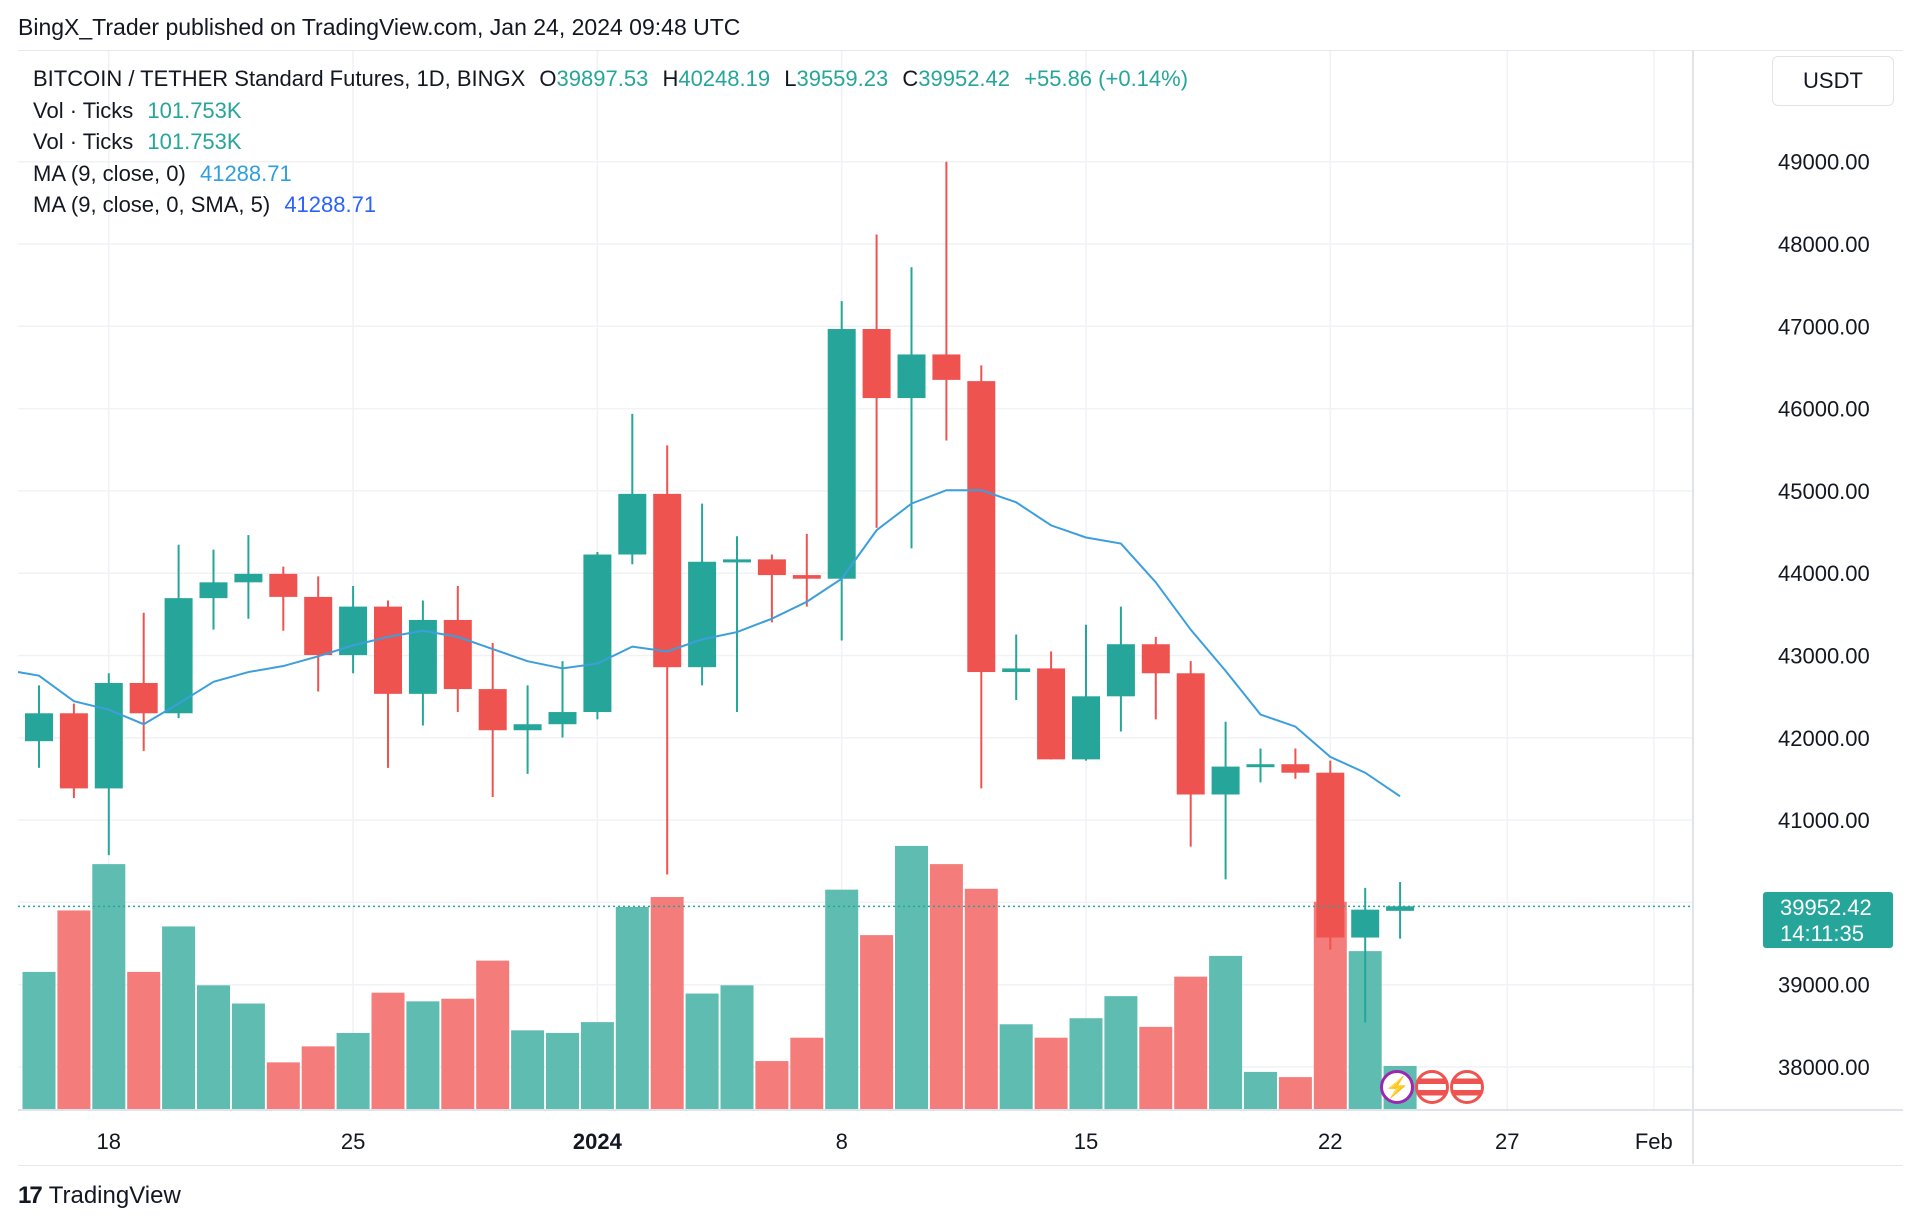 This screenshot has width=1920, height=1229. I want to click on low-label: L, so click(790, 78).